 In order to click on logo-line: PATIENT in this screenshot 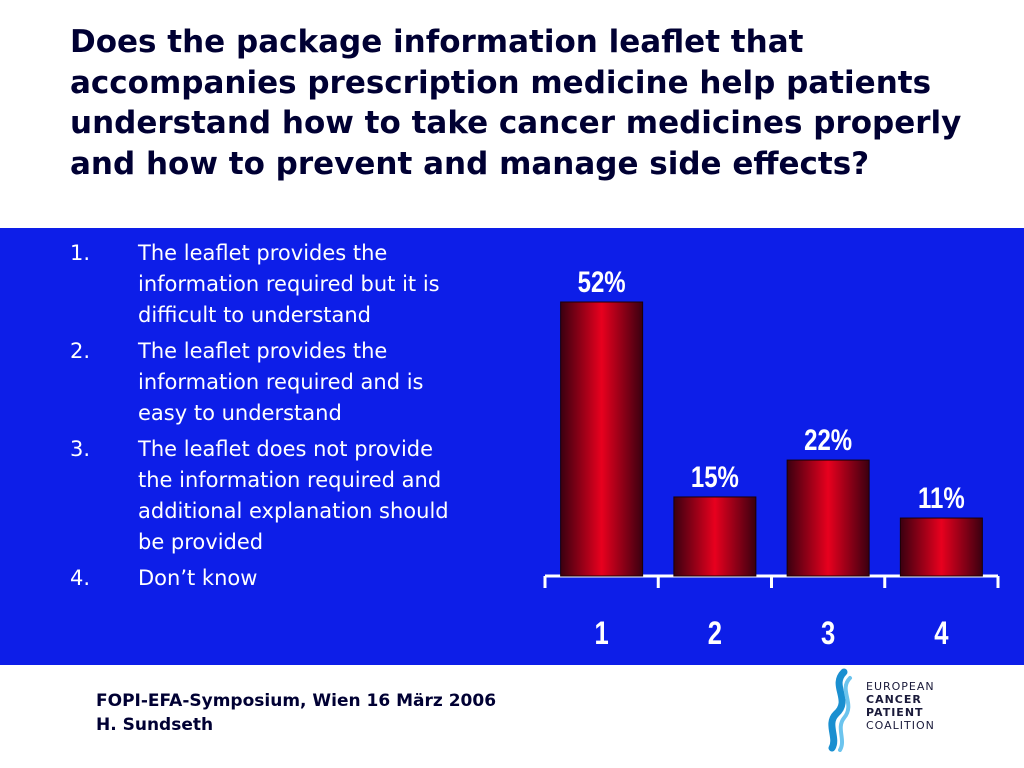, I will do `click(895, 712)`.